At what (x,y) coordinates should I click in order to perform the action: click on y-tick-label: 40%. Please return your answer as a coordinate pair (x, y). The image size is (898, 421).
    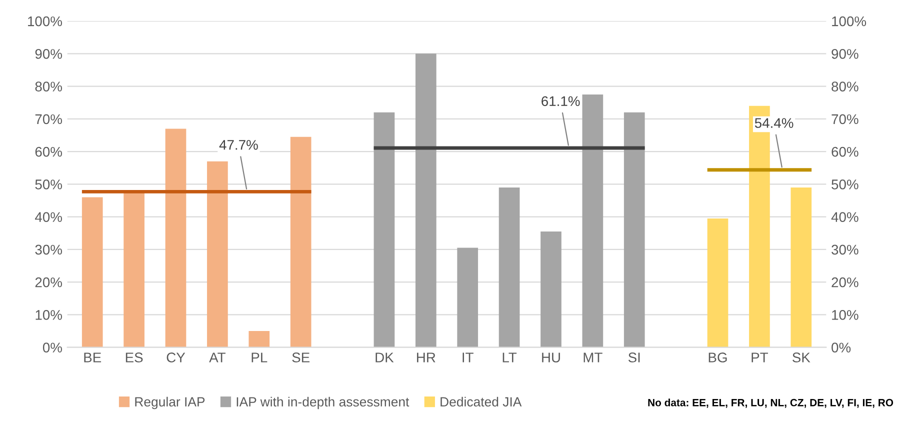
    Looking at the image, I should click on (48, 217).